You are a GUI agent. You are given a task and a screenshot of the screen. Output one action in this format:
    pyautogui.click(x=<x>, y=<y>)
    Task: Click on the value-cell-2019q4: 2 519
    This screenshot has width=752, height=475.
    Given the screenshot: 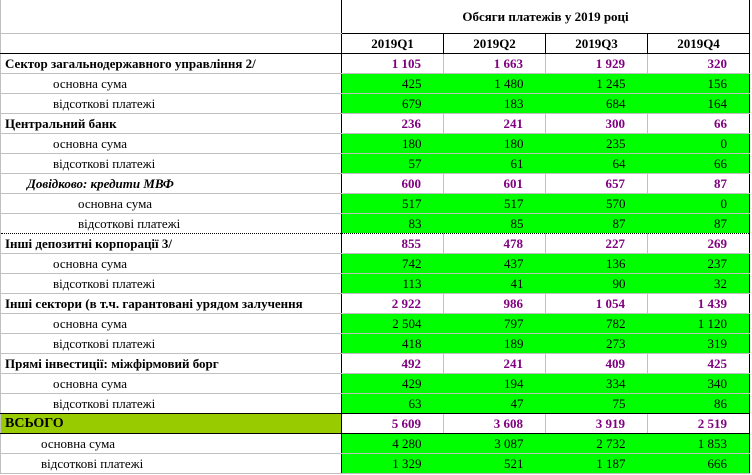 What is the action you would take?
    pyautogui.click(x=698, y=423)
    